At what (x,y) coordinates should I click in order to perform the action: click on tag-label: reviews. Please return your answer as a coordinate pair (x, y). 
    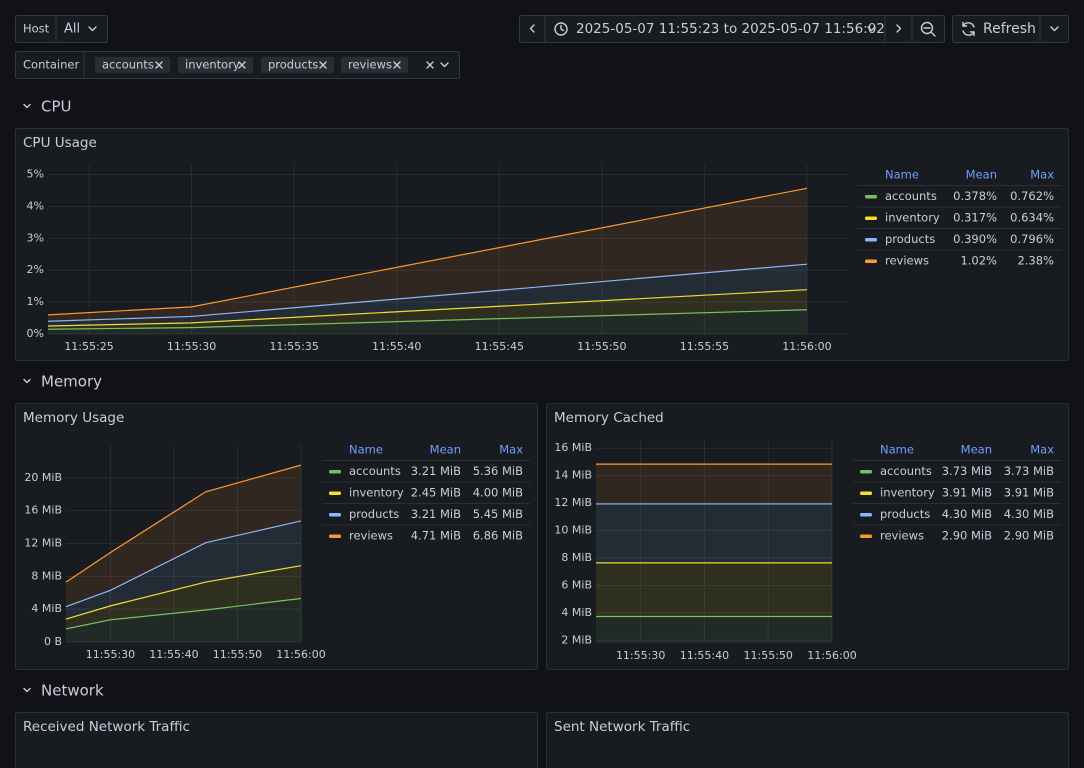
    Looking at the image, I should click on (370, 65).